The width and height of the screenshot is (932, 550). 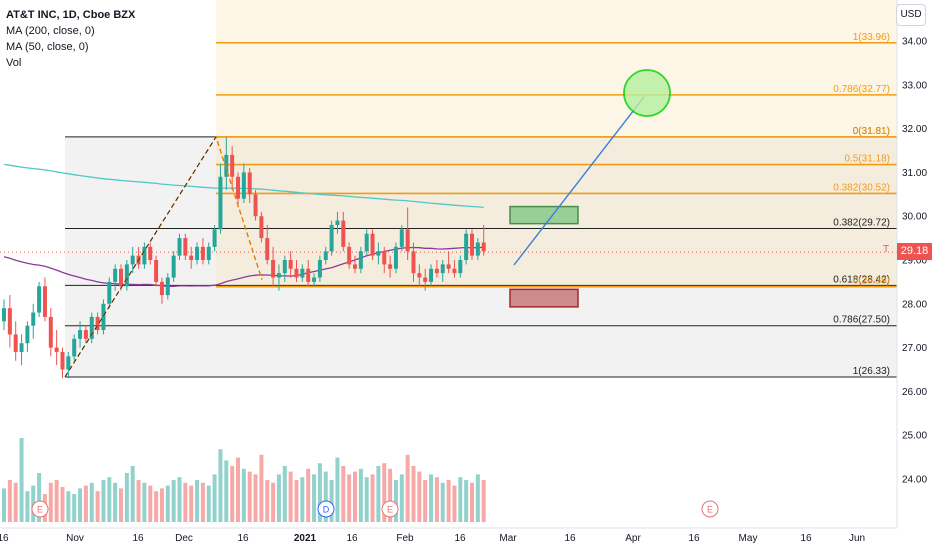 I want to click on price-tick-label: 25.00, so click(x=914, y=436).